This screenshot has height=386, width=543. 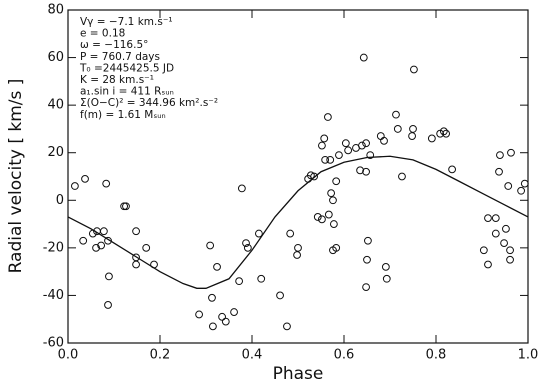 I want to click on annotation: K = 28 km.s⁻¹, so click(x=117, y=80).